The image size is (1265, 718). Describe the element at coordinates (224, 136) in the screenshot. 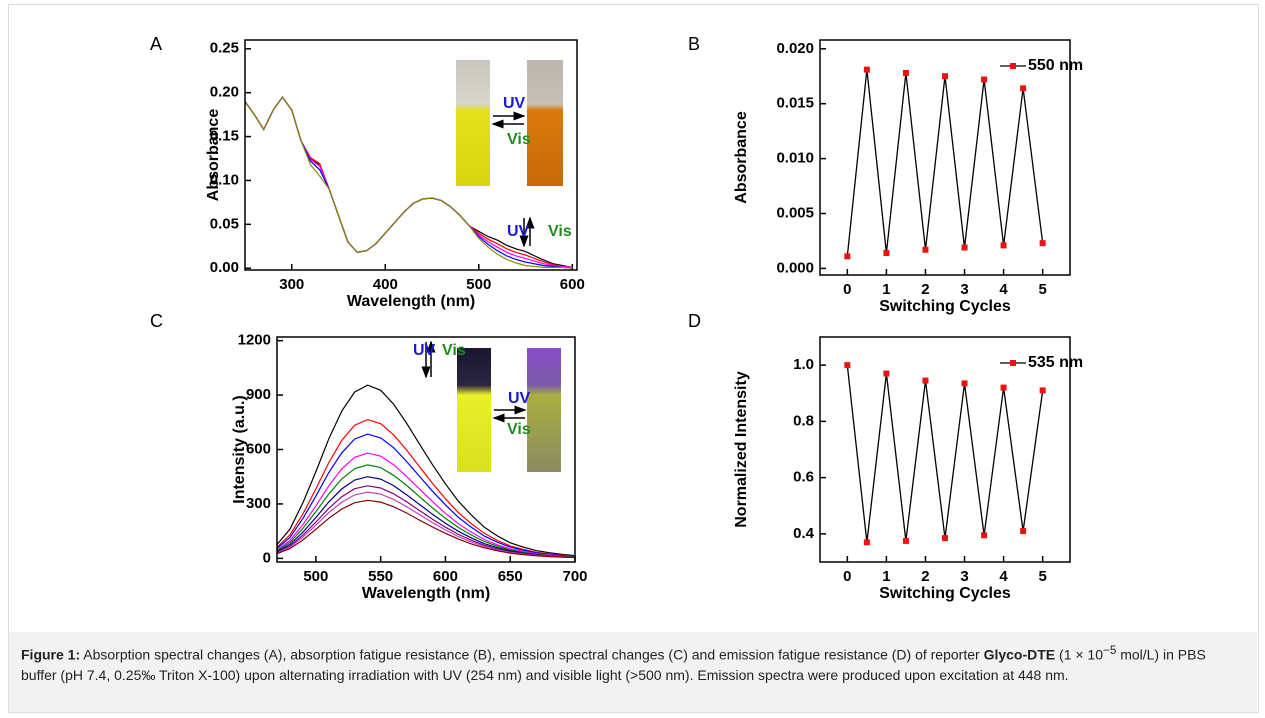

I see `y-tick-label: 0.15` at that location.